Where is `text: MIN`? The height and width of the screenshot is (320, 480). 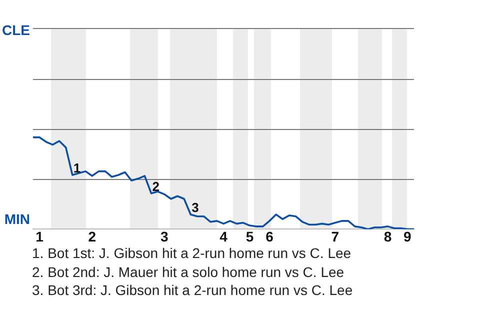
text: MIN is located at coordinates (16, 219).